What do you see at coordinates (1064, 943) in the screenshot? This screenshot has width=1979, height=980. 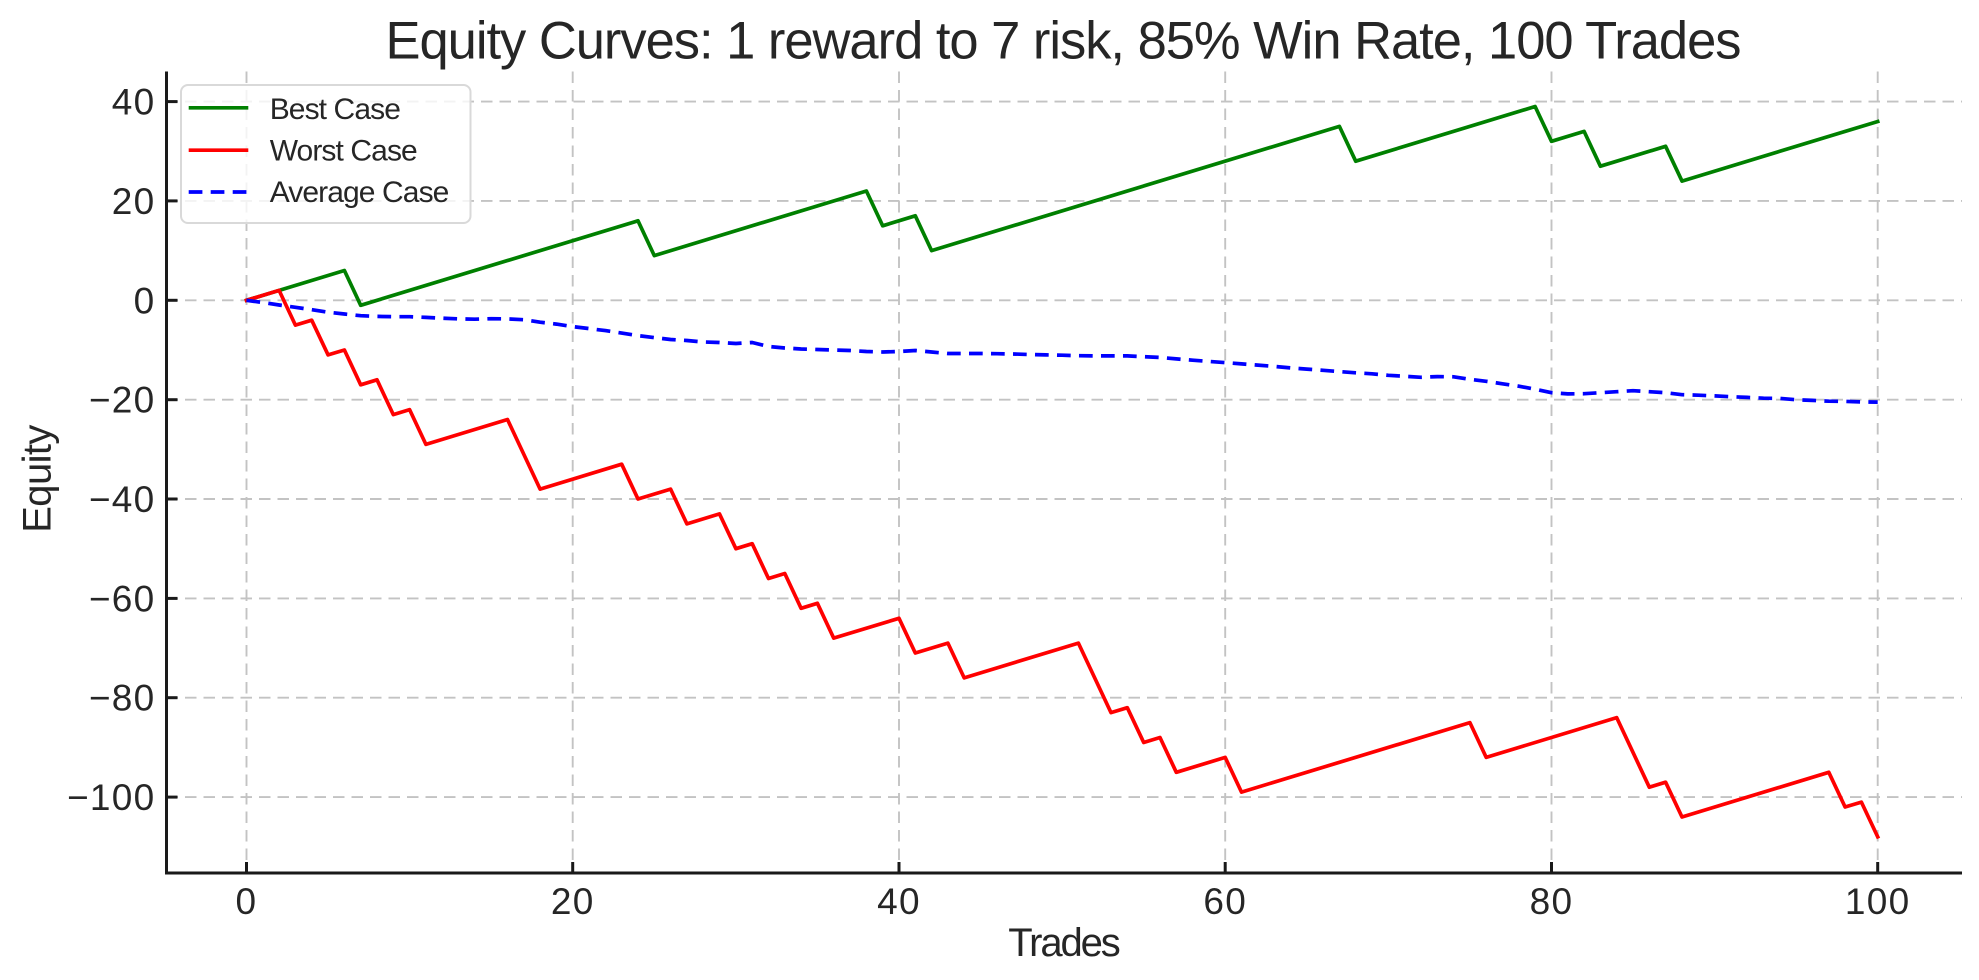 I see `svg-text: Trades` at bounding box center [1064, 943].